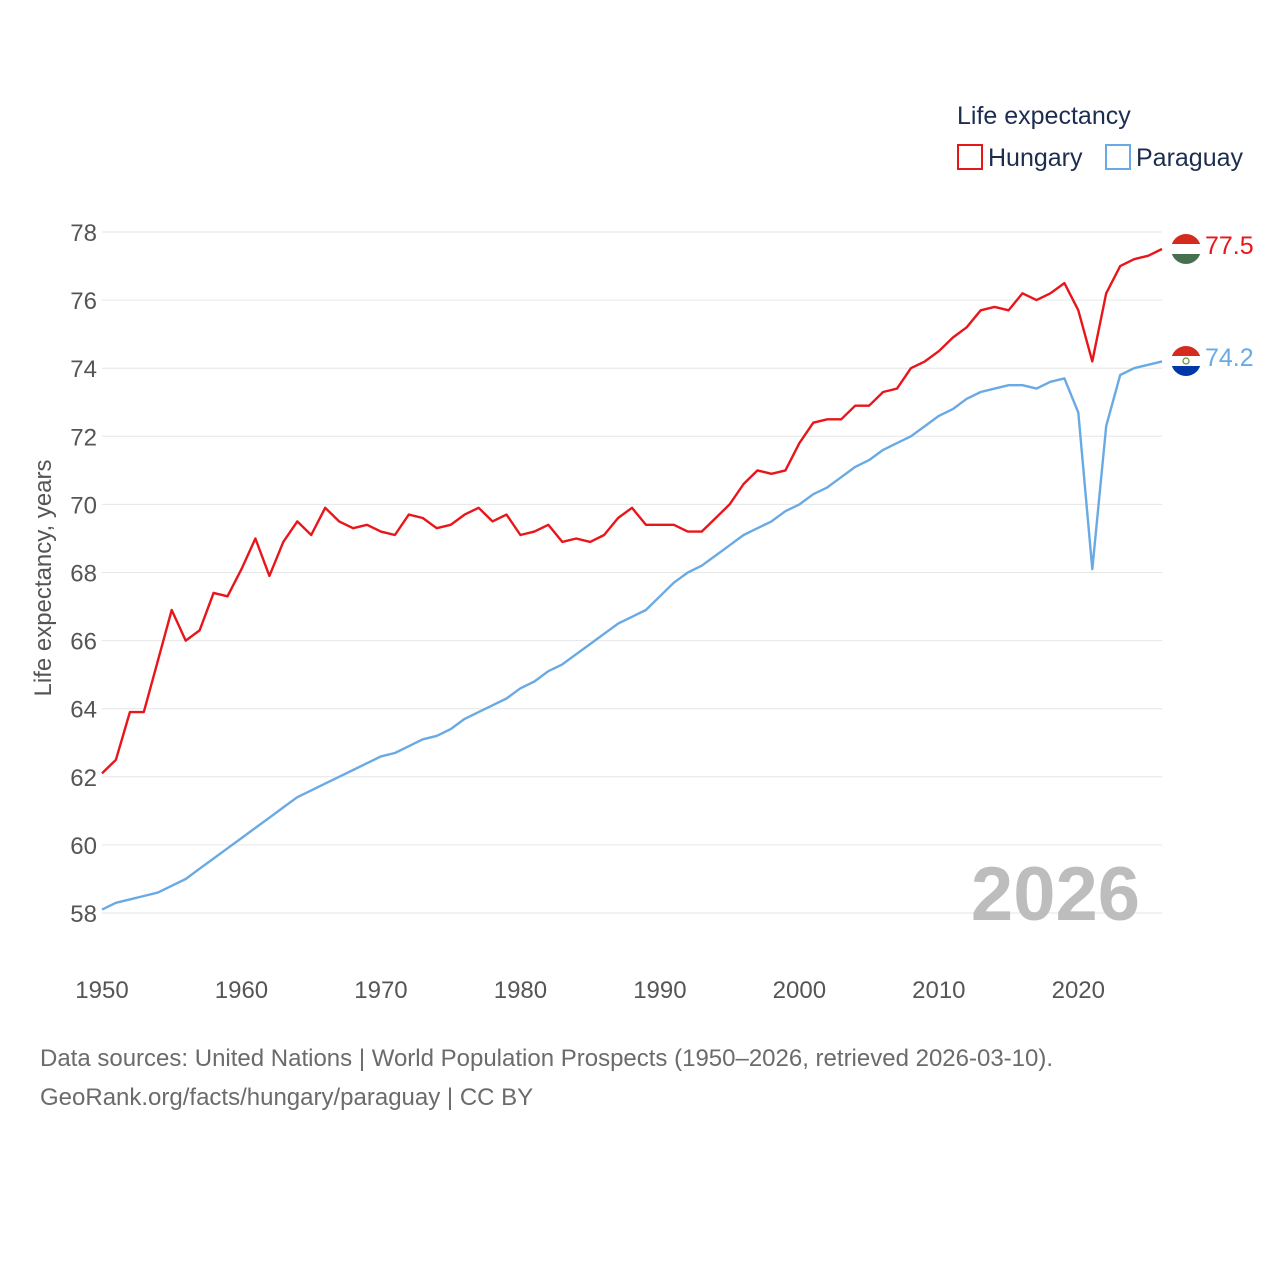  I want to click on y-axis-ticks: 58 60 62 64 66 68 70 72 74 76 78, so click(83, 574).